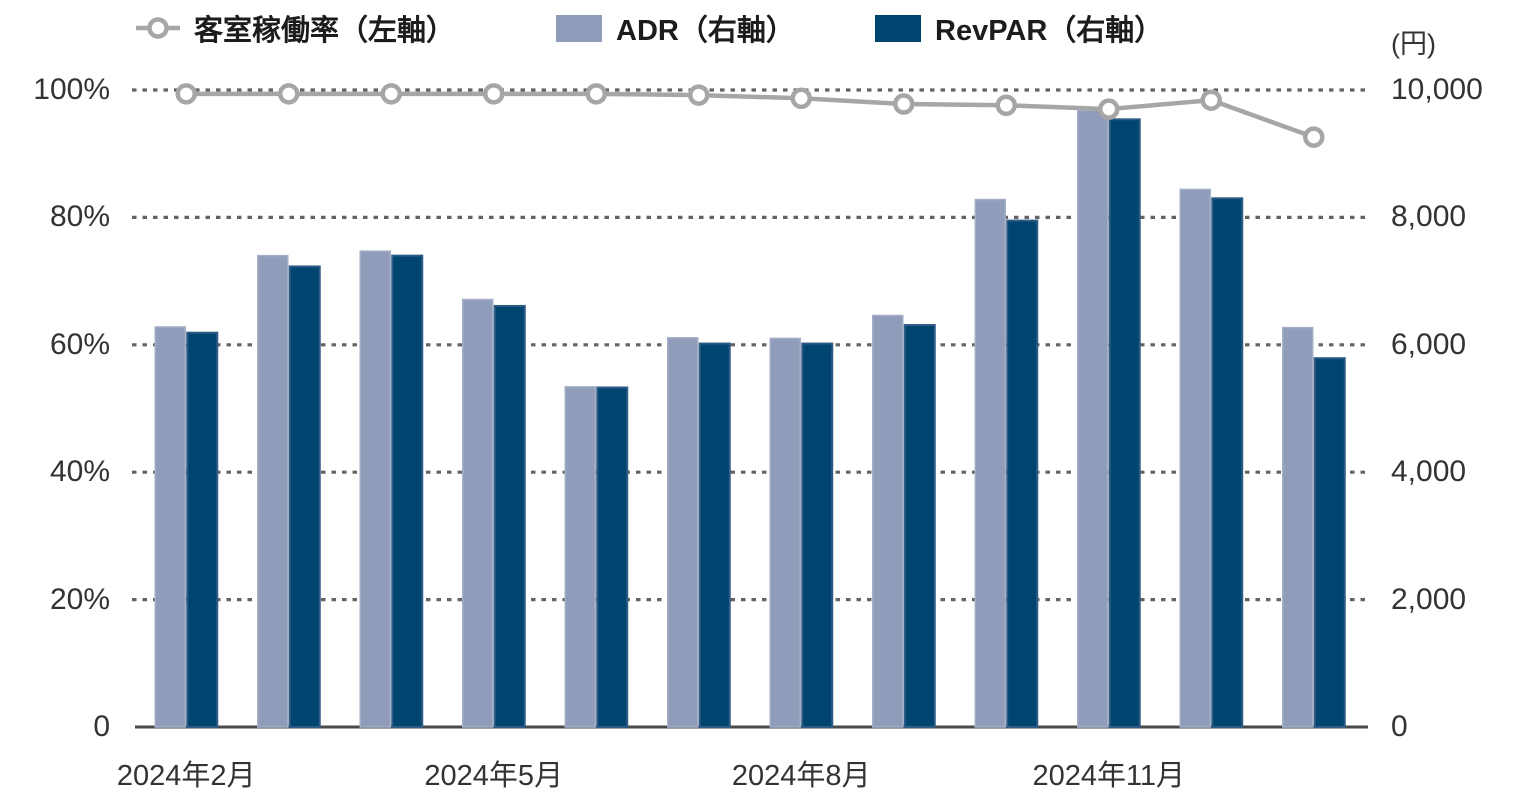  What do you see at coordinates (186, 776) in the screenshot?
I see `x-axis-tick-2024年2月: 2024年2月` at bounding box center [186, 776].